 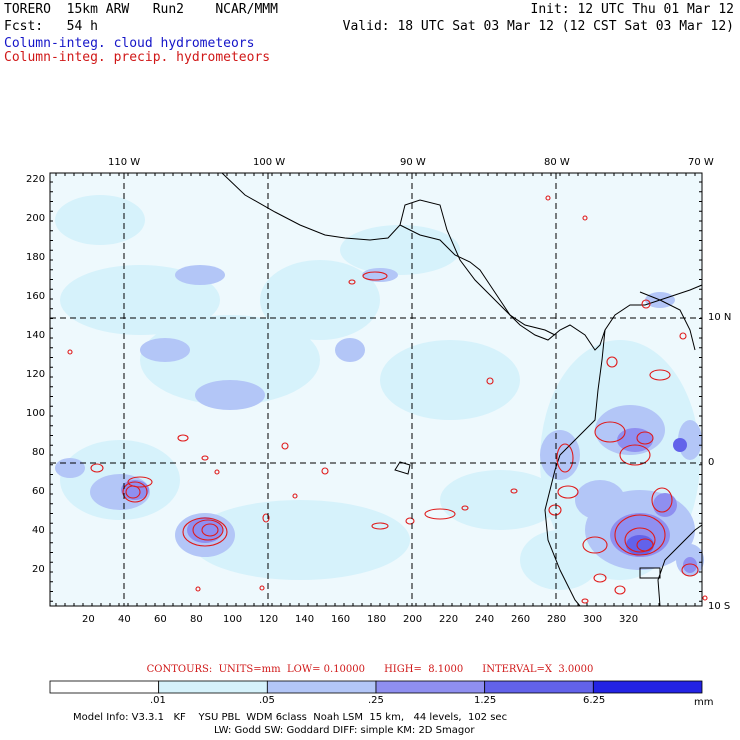 I want to click on y-tick-label: 20, so click(x=38, y=569).